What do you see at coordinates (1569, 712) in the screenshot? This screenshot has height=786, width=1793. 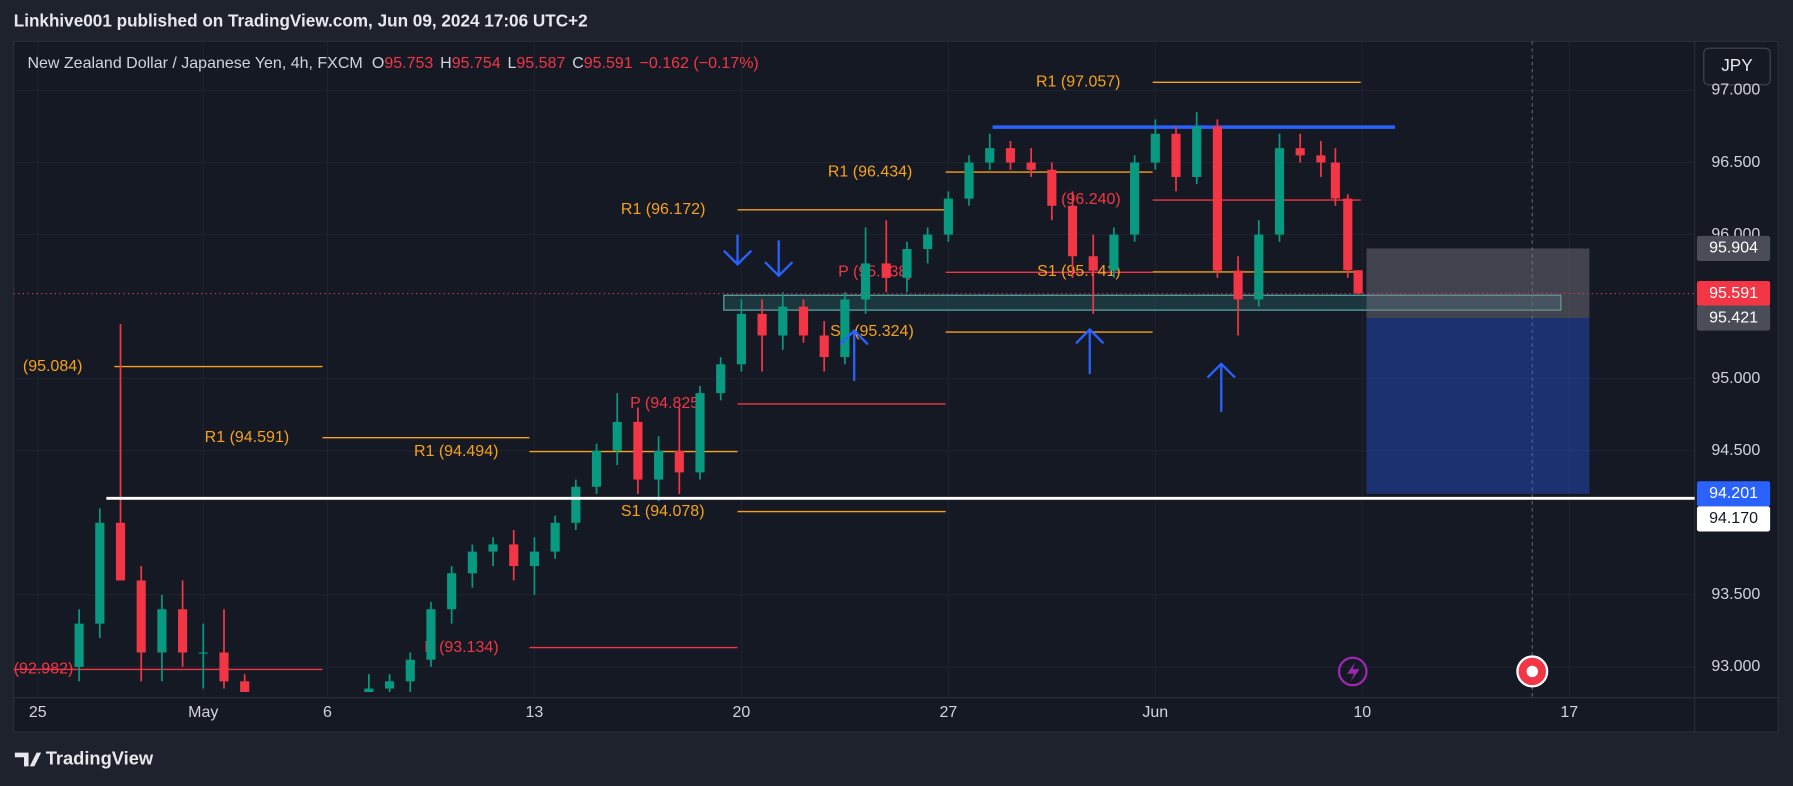 I see `x-tick-label: 17` at bounding box center [1569, 712].